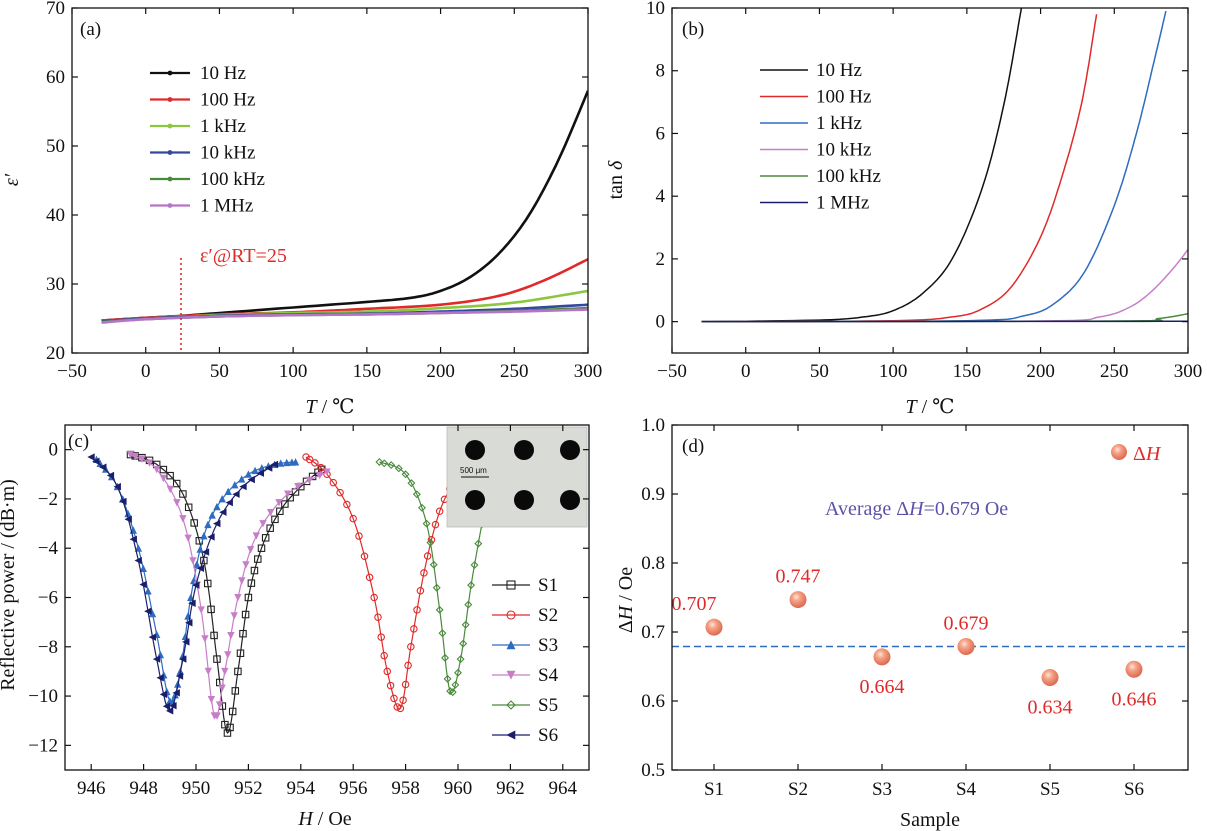  Describe the element at coordinates (966, 623) in the screenshot. I see `data-label: 0.679` at that location.